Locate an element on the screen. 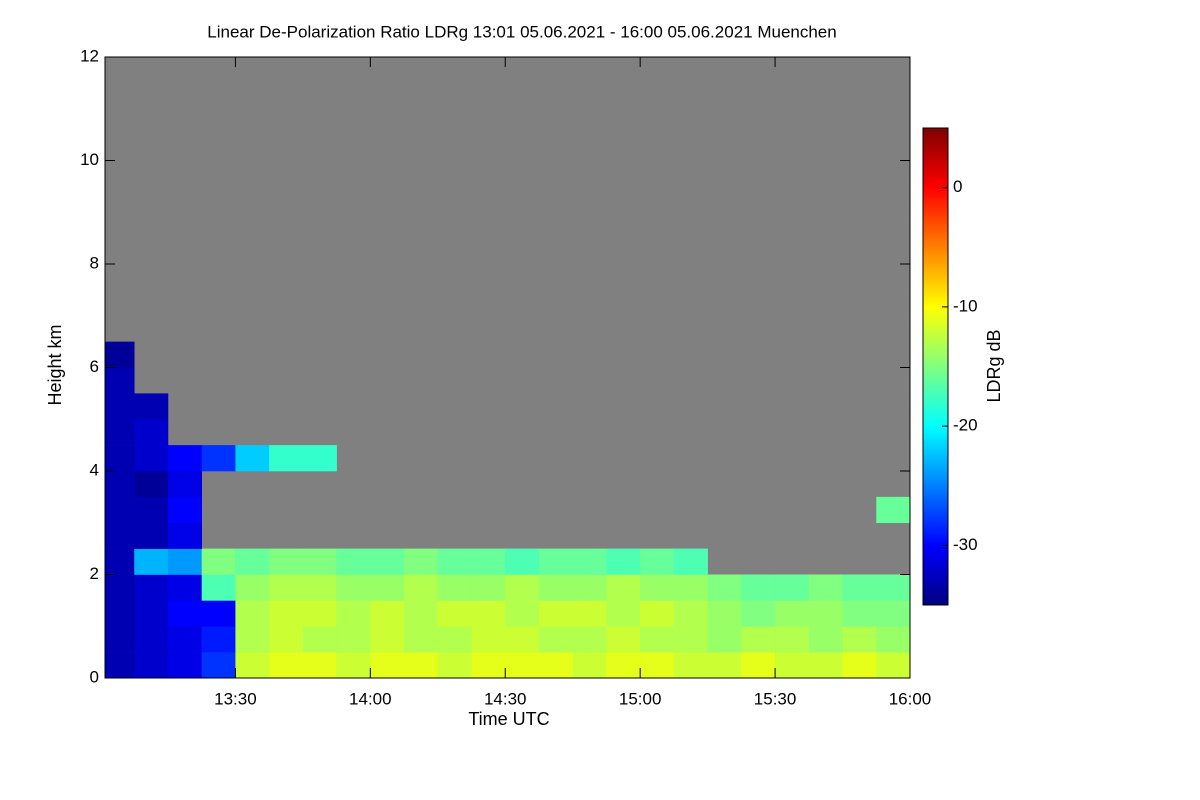 The width and height of the screenshot is (1200, 800). x-tick-label: 15:00 is located at coordinates (640, 698).